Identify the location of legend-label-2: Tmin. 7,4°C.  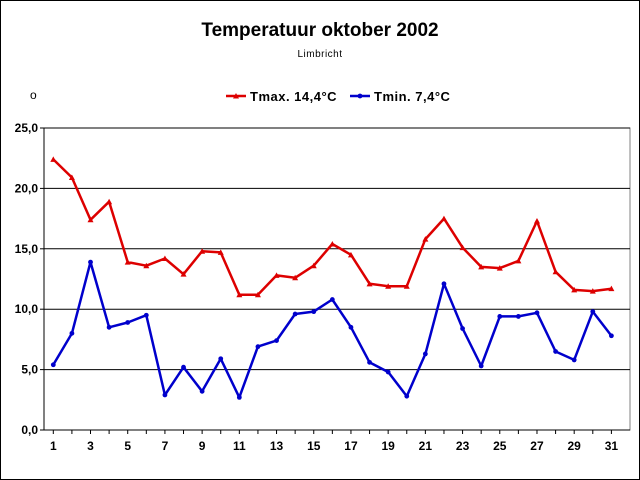
(412, 96).